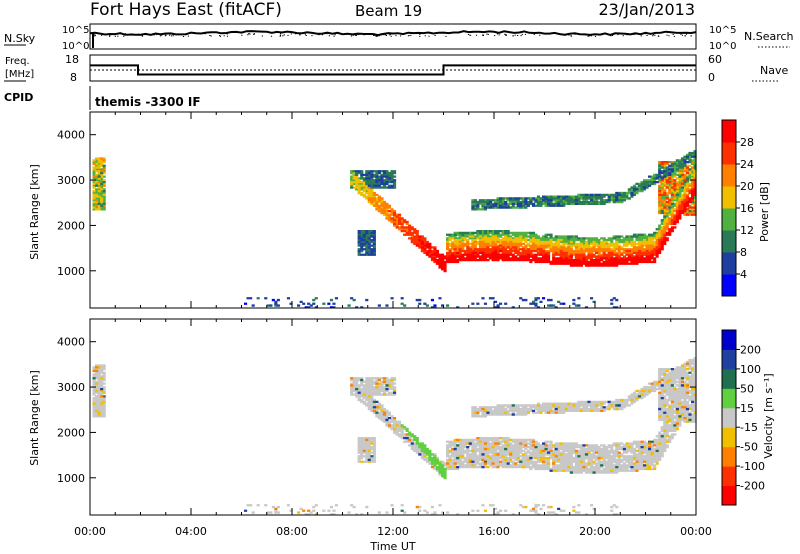  I want to click on power-y-tick-label-3: 4000, so click(71, 135).